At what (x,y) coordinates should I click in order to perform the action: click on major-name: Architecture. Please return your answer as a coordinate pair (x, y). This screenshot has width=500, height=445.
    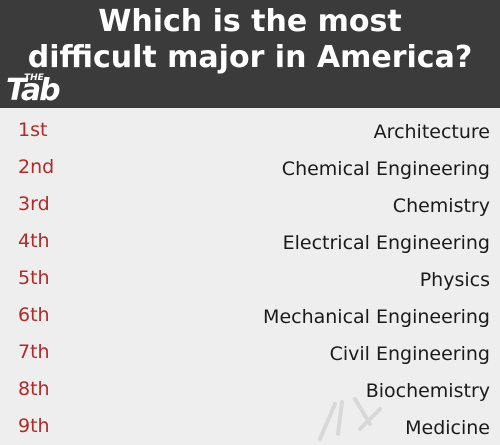
    Looking at the image, I should click on (431, 132).